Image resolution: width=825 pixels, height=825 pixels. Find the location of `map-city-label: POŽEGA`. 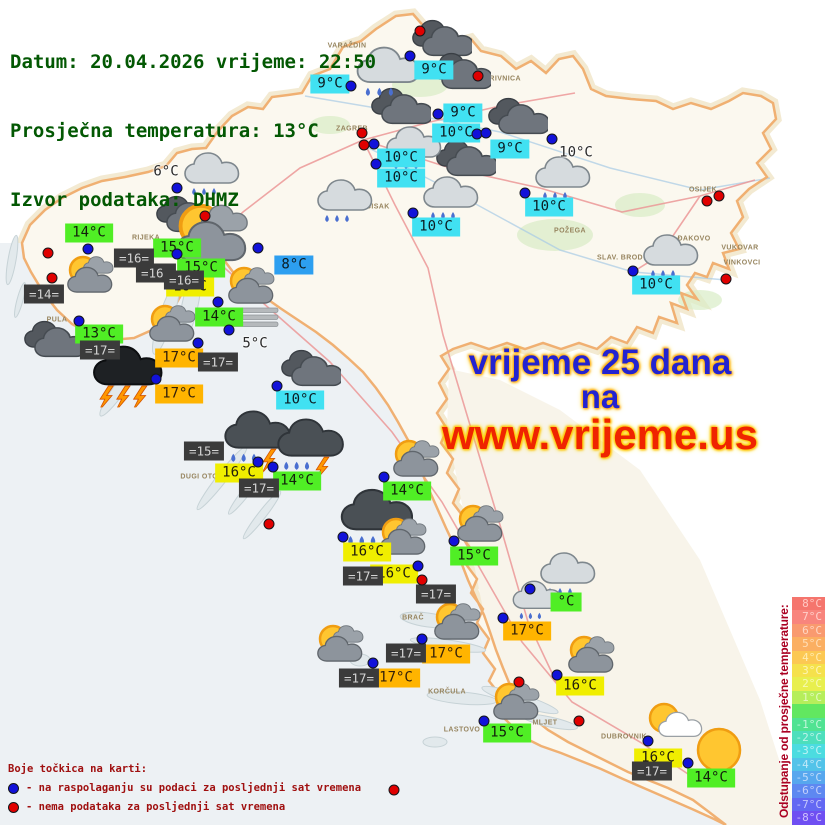

map-city-label: POŽEGA is located at coordinates (570, 231).